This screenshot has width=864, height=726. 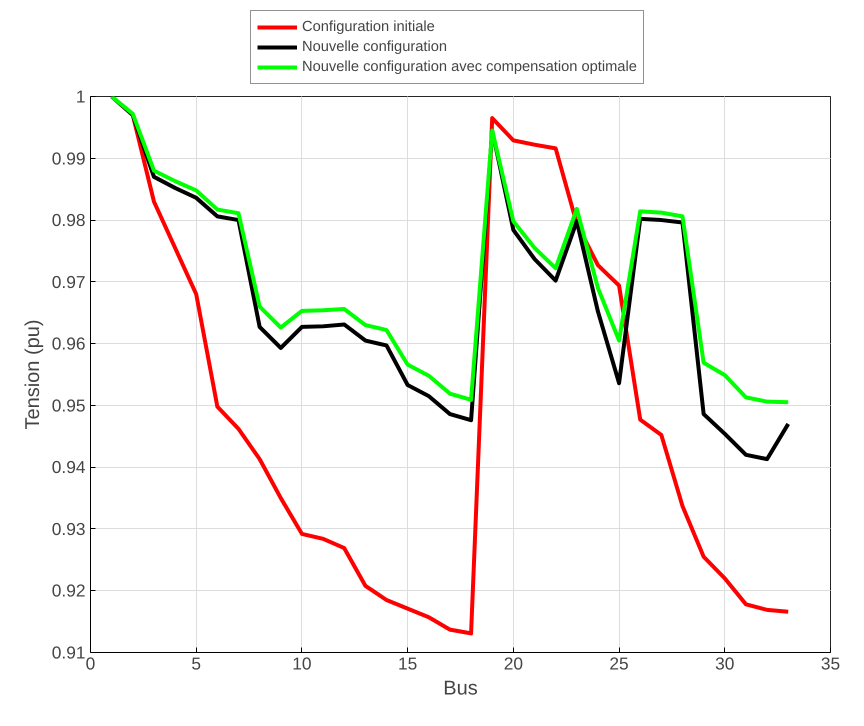 I want to click on legend-label: Configuration initiale, so click(x=368, y=27).